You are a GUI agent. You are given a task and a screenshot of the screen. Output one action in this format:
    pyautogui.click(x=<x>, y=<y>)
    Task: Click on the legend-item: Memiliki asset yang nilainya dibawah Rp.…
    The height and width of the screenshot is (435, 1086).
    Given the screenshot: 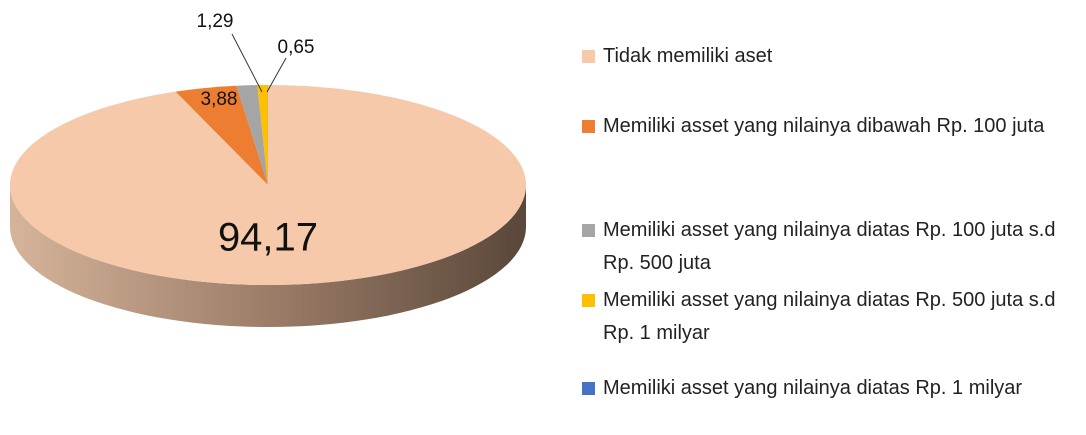 What is the action you would take?
    pyautogui.click(x=832, y=126)
    